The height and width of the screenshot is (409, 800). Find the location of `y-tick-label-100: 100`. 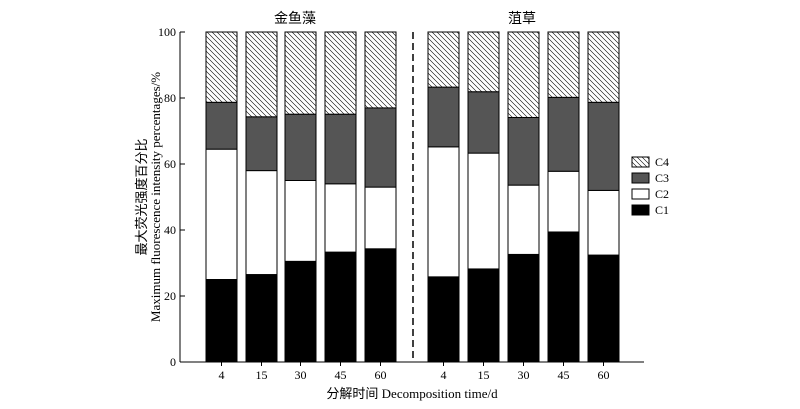

y-tick-label-100: 100 is located at coordinates (167, 32).